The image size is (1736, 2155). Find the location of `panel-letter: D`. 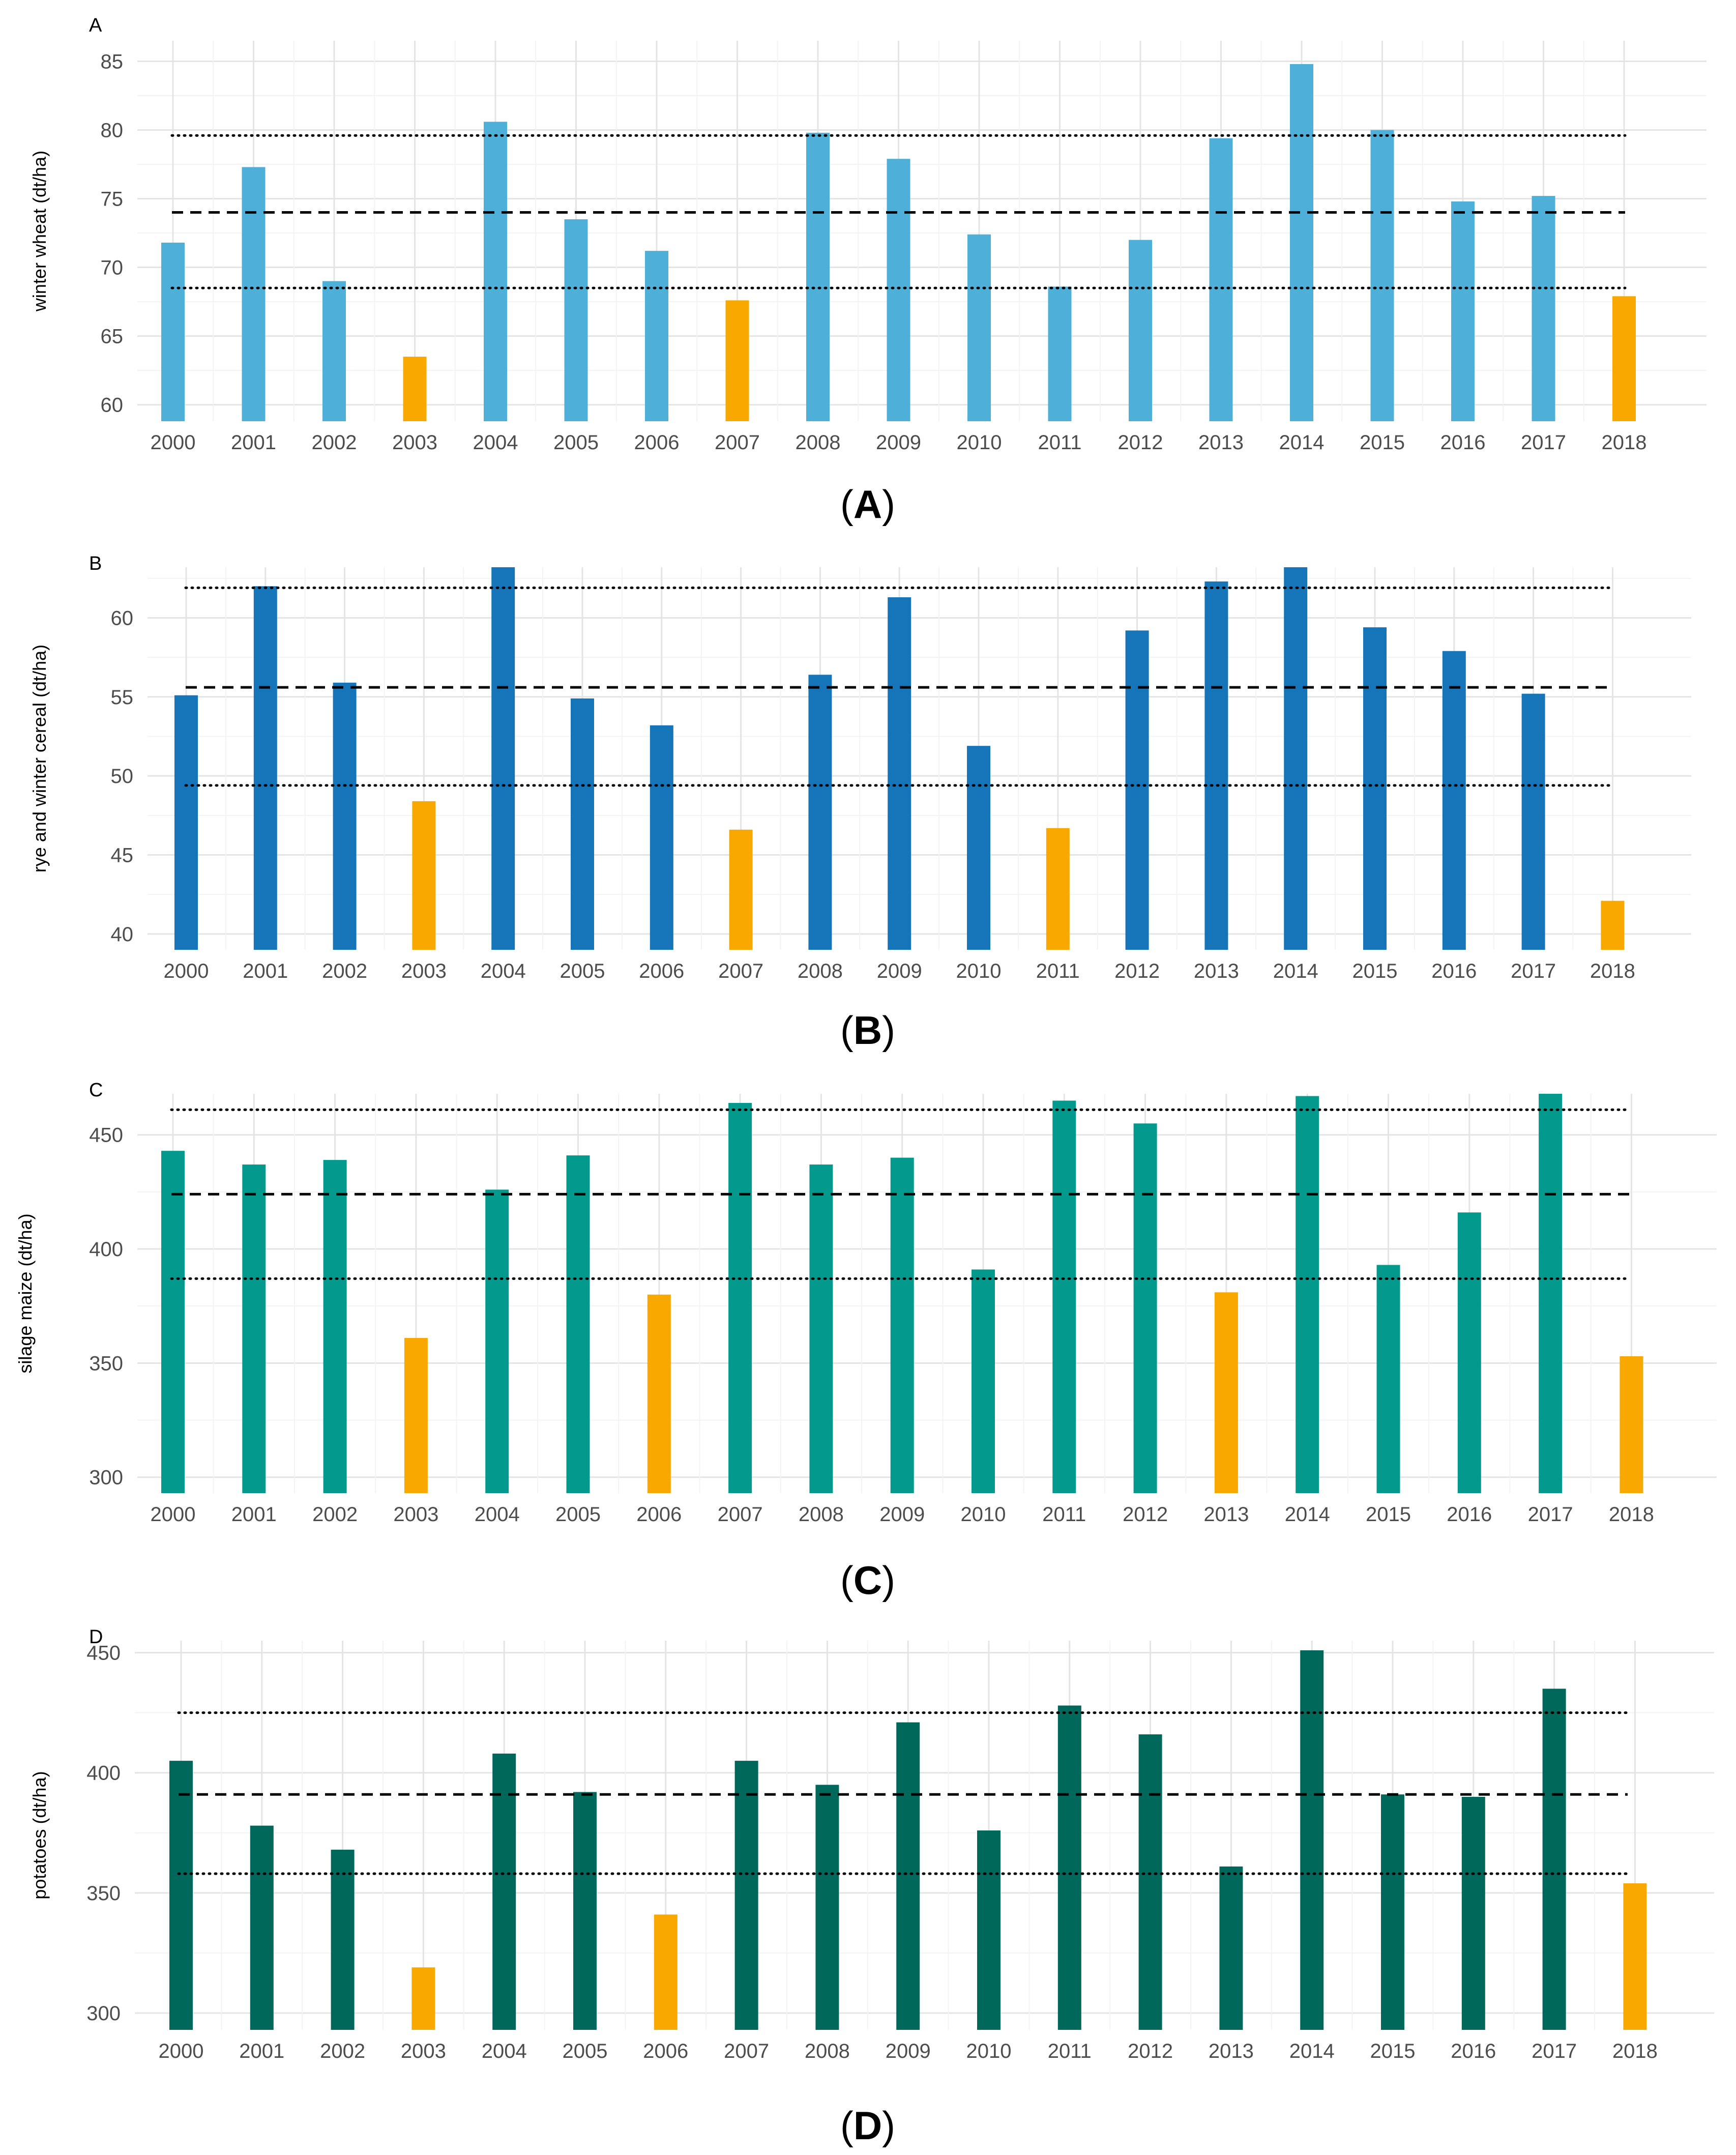

panel-letter: D is located at coordinates (96, 1637).